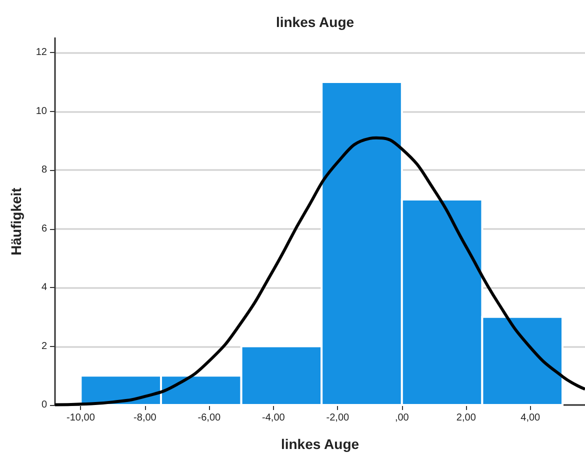 This screenshot has height=456, width=585. What do you see at coordinates (338, 418) in the screenshot?
I see `x-tick-label: -2,00` at bounding box center [338, 418].